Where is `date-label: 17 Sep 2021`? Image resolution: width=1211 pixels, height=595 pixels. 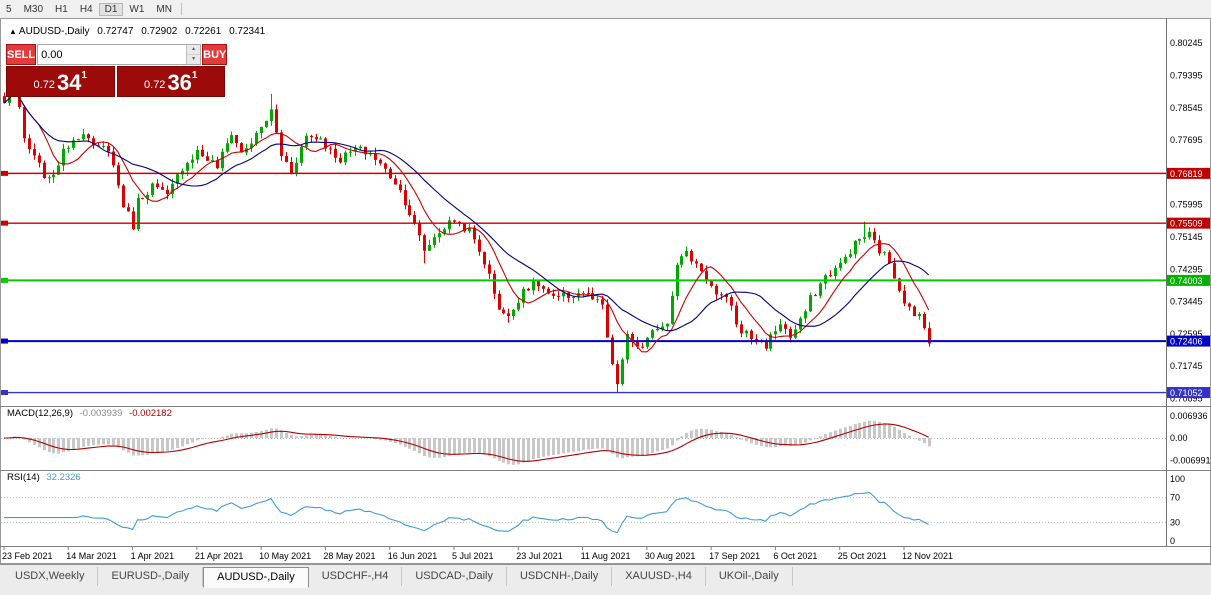 date-label: 17 Sep 2021 is located at coordinates (734, 556).